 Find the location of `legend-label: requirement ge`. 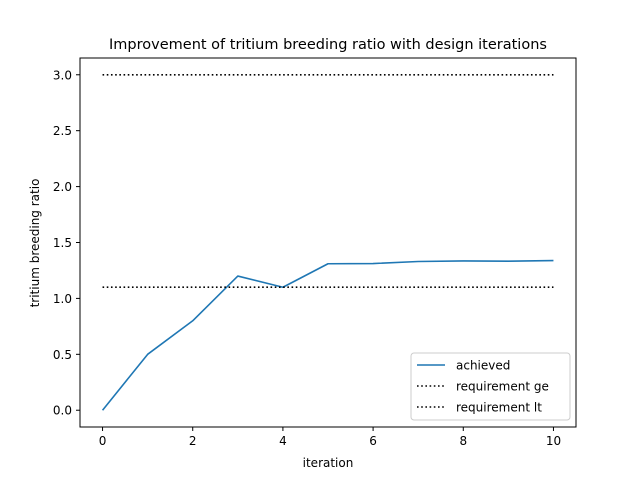

legend-label: requirement ge is located at coordinates (502, 387).